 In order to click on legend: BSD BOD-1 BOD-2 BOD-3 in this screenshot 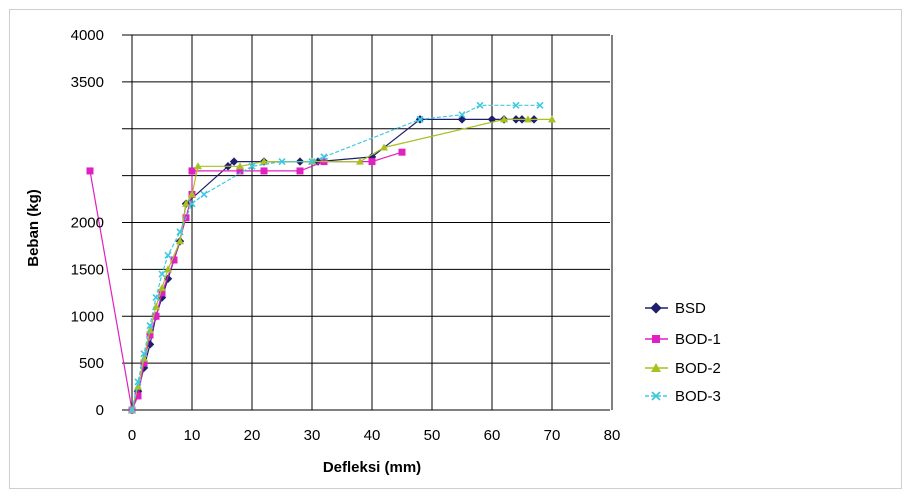, I will do `click(683, 352)`.